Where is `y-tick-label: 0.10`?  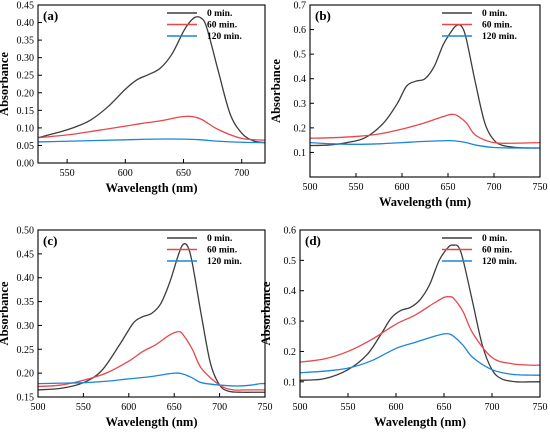
y-tick-label: 0.10 is located at coordinates (26, 128).